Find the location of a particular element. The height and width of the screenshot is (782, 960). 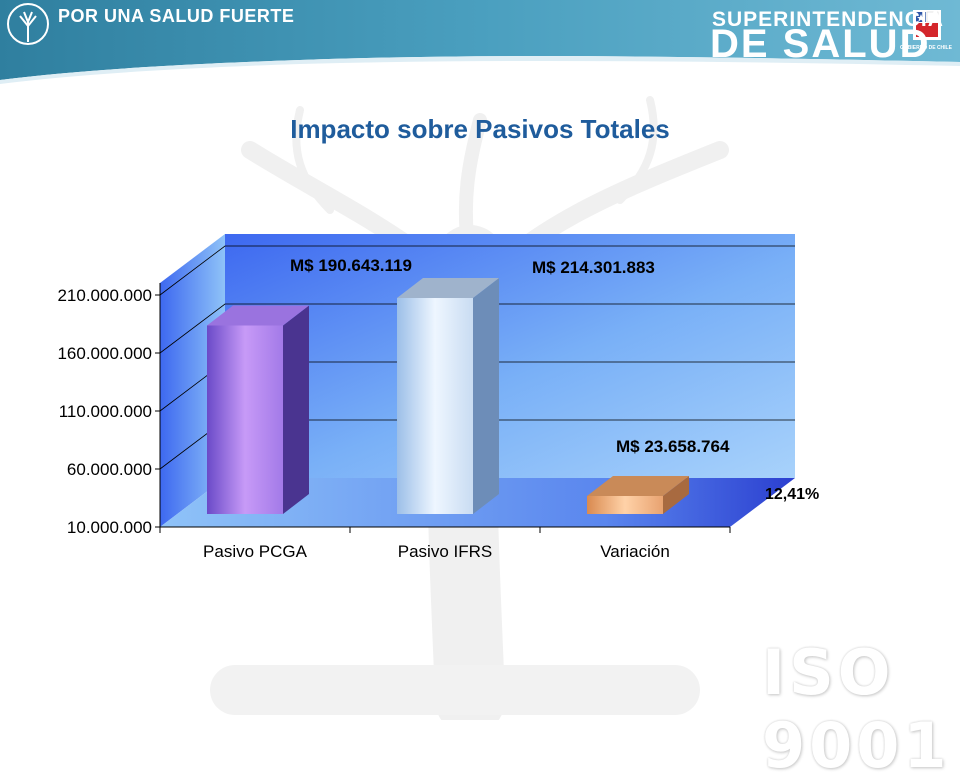

data-label: M$ 190.643.119 is located at coordinates (351, 265).